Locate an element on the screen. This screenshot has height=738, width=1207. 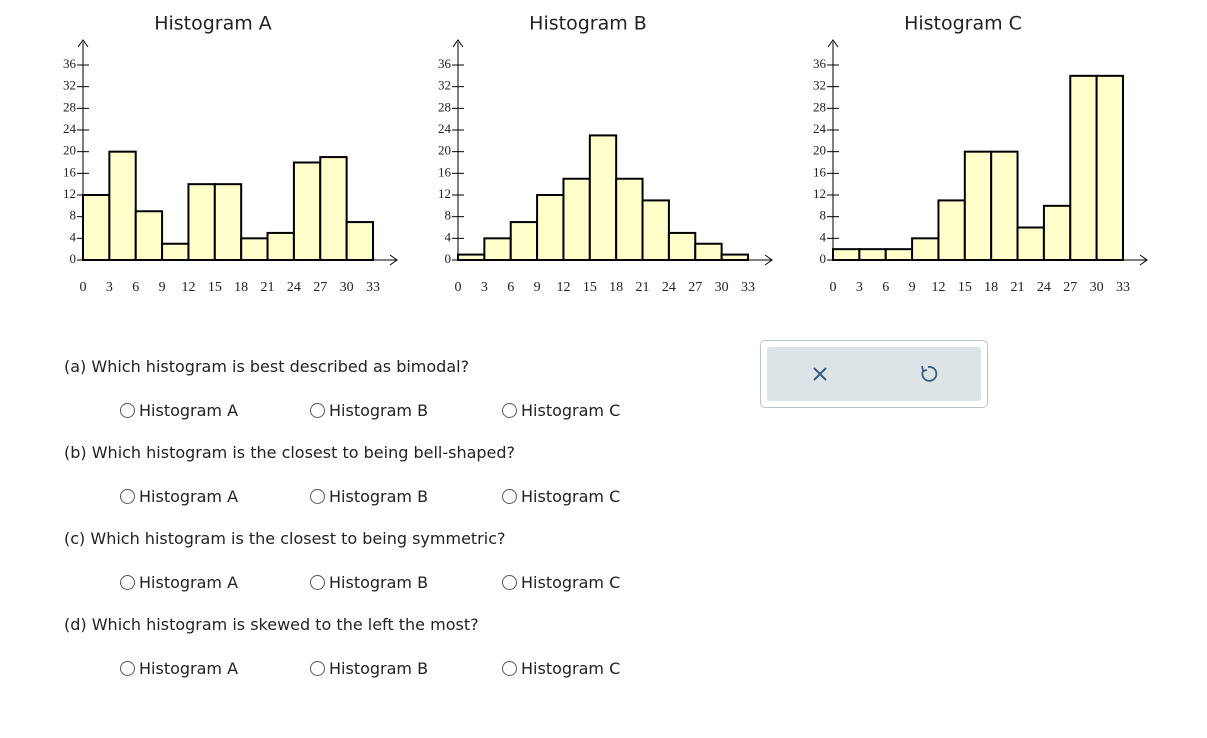
x-tick-label: 24 is located at coordinates (669, 287).